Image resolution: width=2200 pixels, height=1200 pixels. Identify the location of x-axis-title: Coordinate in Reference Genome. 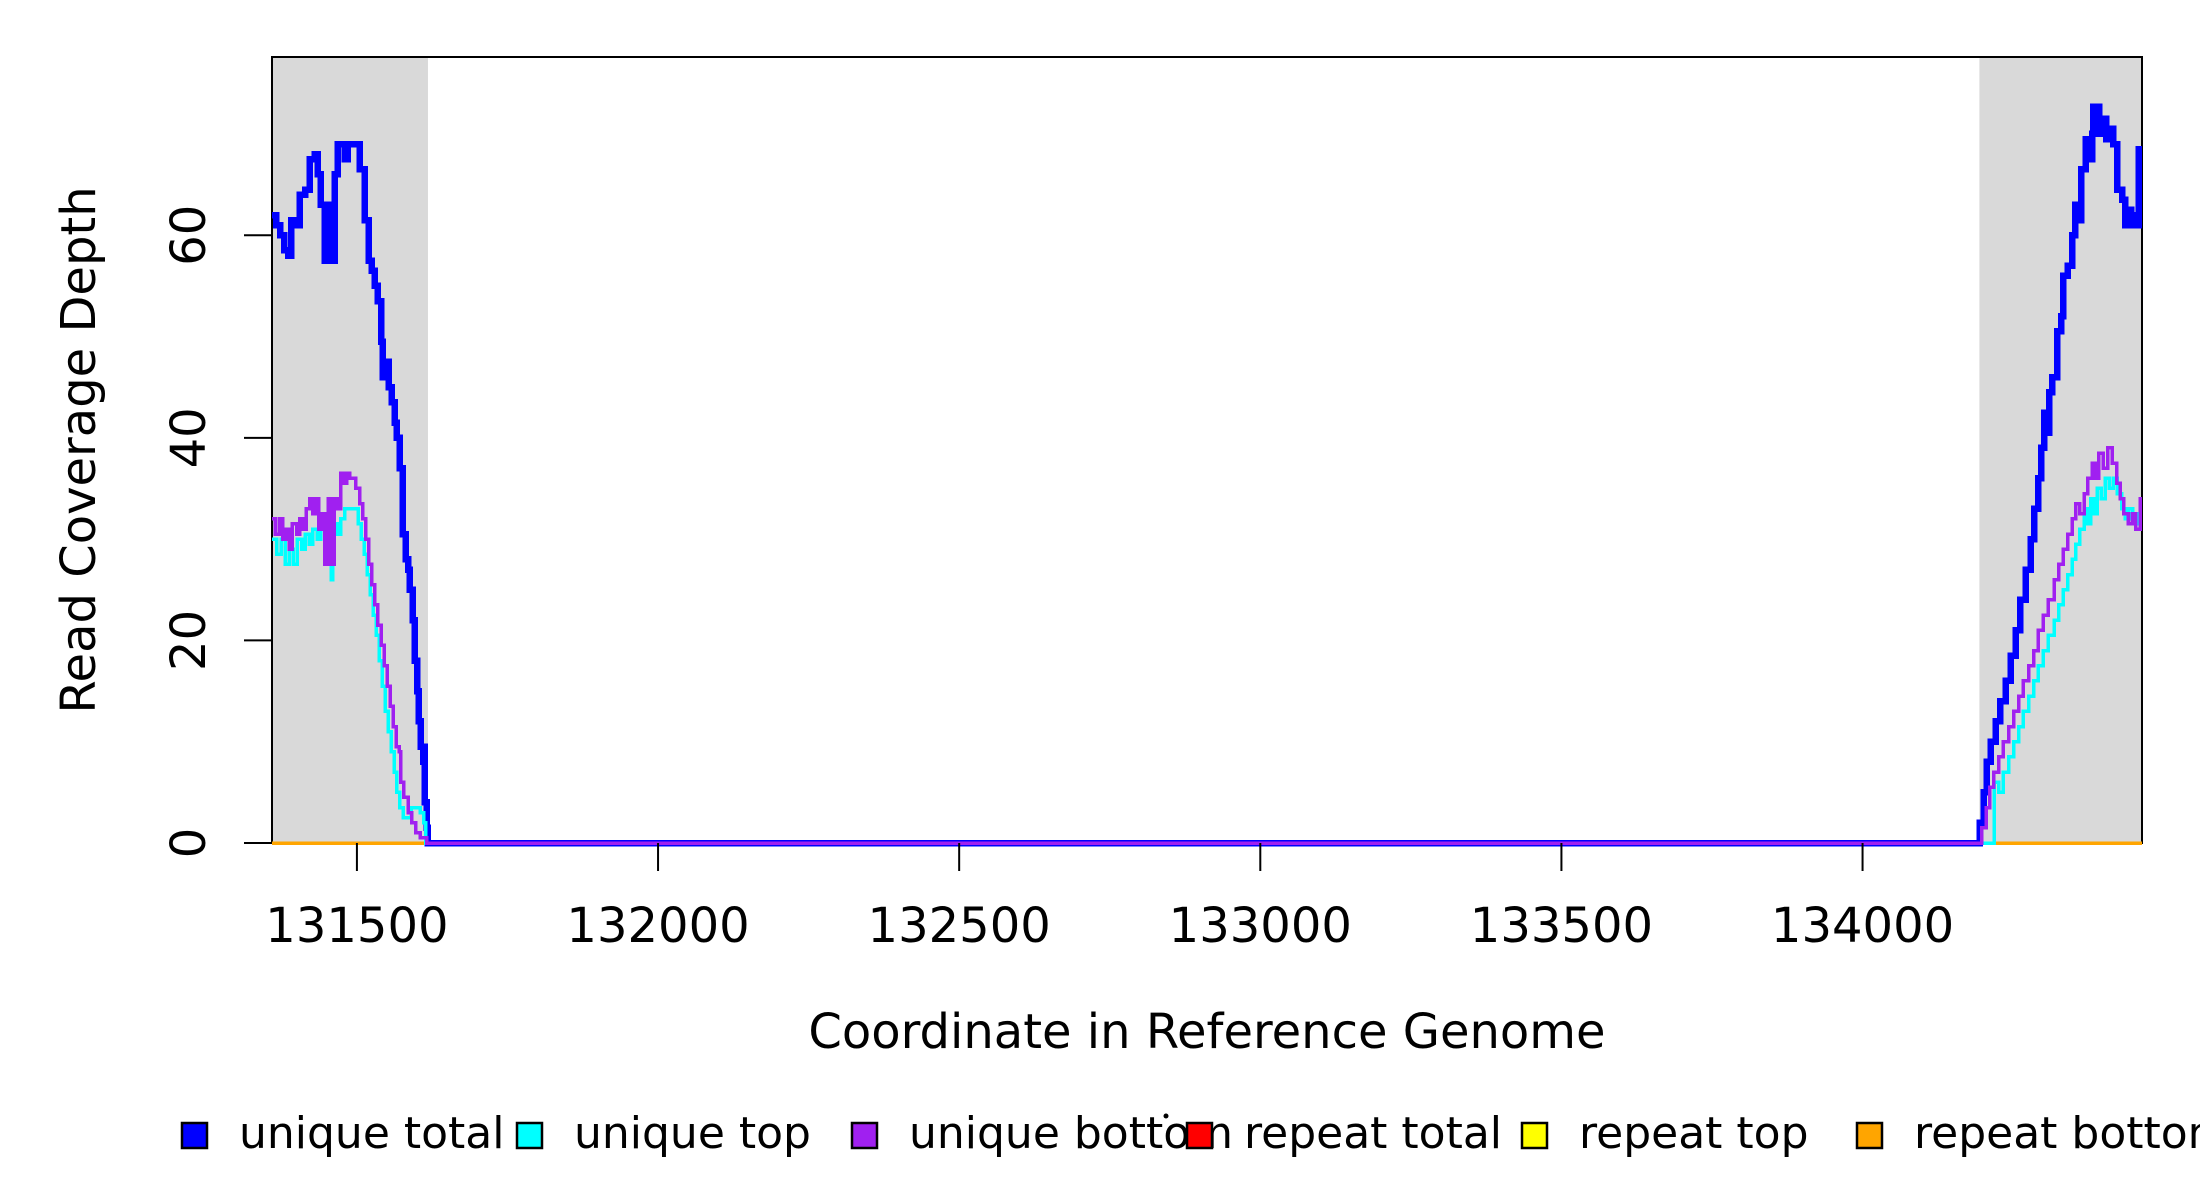
(1206, 1032).